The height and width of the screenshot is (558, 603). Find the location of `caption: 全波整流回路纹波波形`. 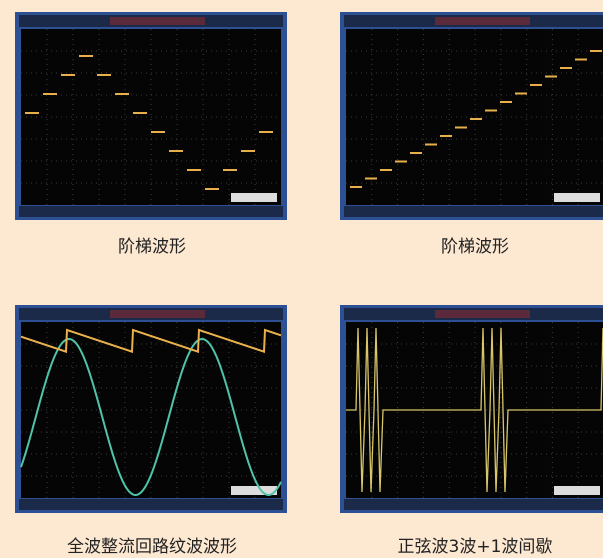

caption: 全波整流回路纹波波形 is located at coordinates (152, 547).